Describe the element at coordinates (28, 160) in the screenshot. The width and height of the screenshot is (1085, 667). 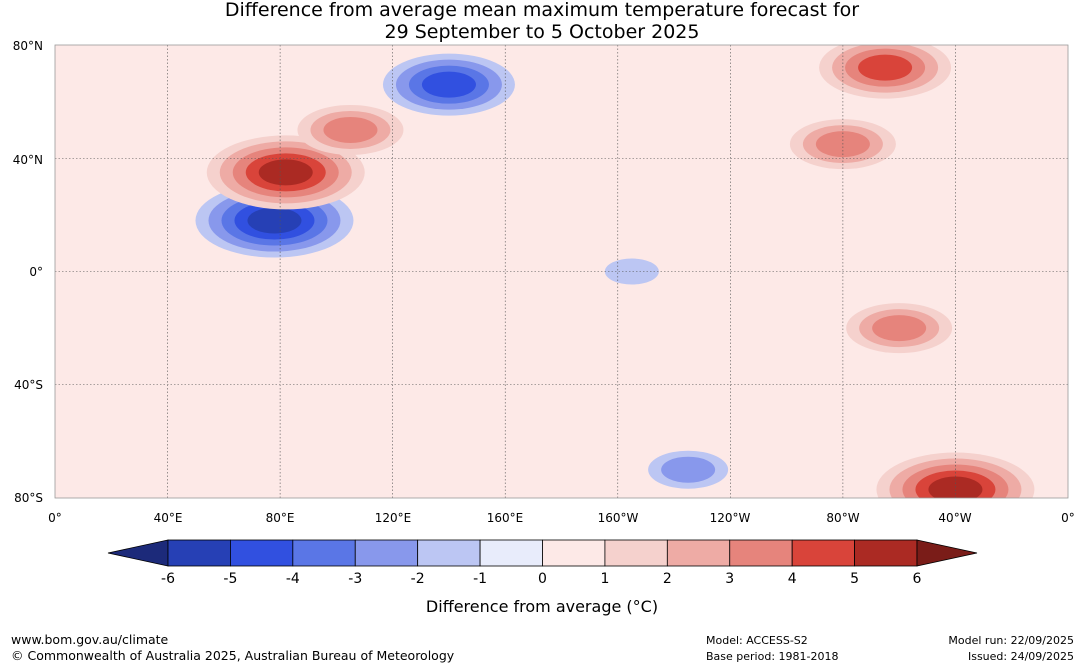
I see `y-tick-label: 40°N` at that location.